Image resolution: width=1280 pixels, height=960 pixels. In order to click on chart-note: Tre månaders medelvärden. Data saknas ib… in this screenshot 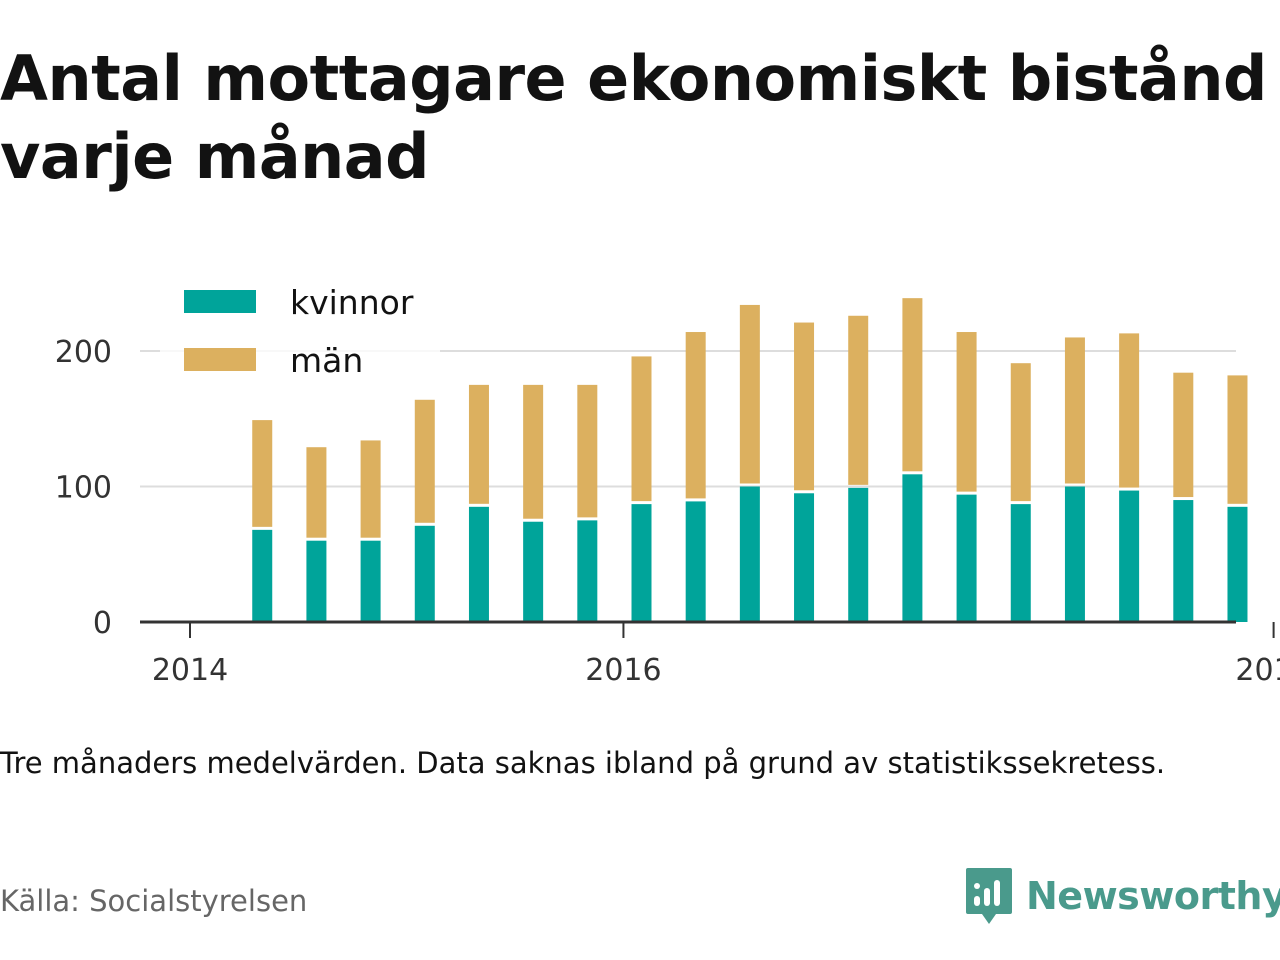, I will do `click(583, 763)`.